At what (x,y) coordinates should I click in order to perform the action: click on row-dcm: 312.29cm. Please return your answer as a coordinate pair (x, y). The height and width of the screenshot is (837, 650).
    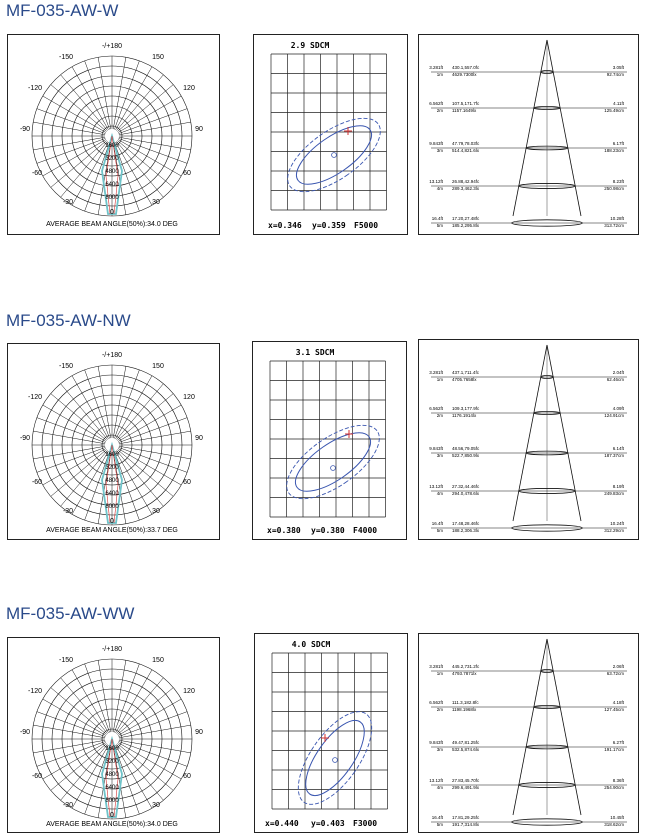
    Looking at the image, I should click on (614, 530).